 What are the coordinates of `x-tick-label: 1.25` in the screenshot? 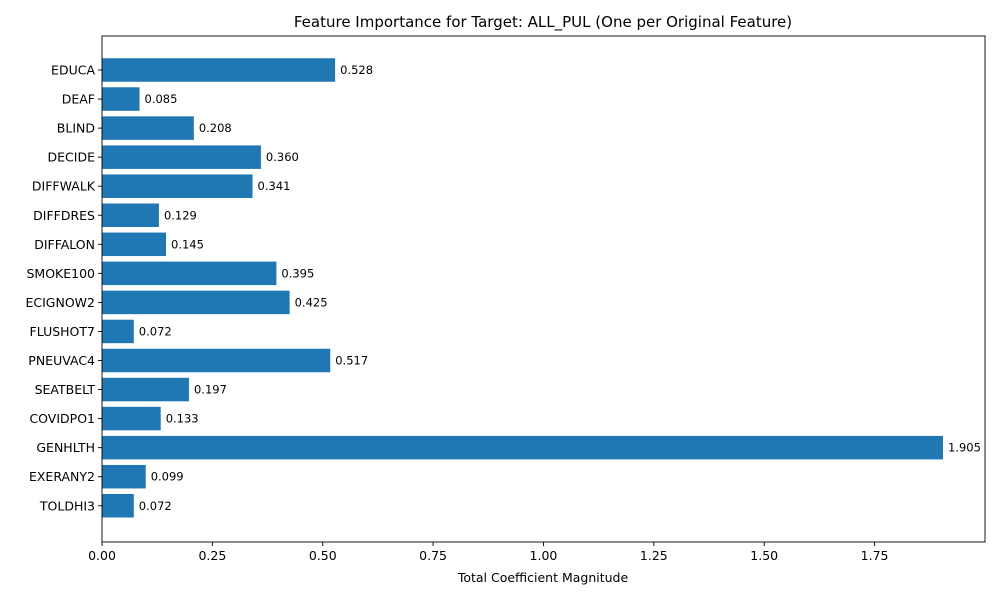 It's located at (654, 555).